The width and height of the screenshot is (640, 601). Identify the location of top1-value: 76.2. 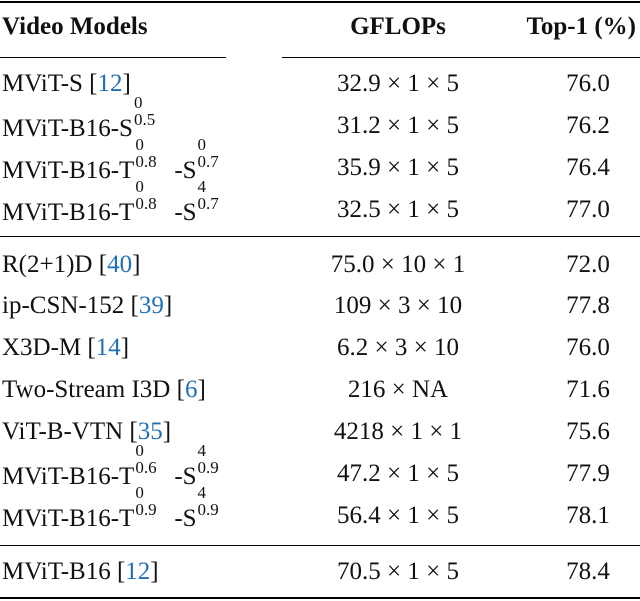
(588, 125).